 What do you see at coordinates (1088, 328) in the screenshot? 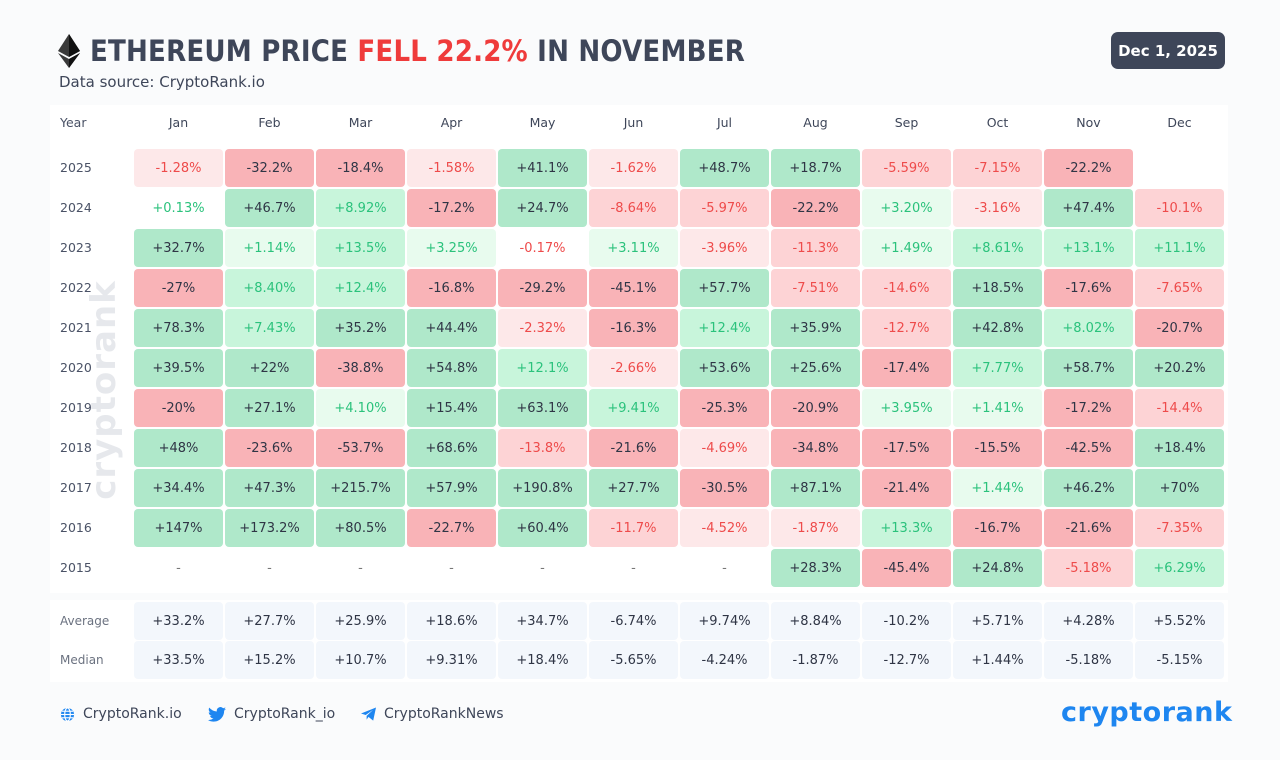
I see `table-cell: +8.02%` at bounding box center [1088, 328].